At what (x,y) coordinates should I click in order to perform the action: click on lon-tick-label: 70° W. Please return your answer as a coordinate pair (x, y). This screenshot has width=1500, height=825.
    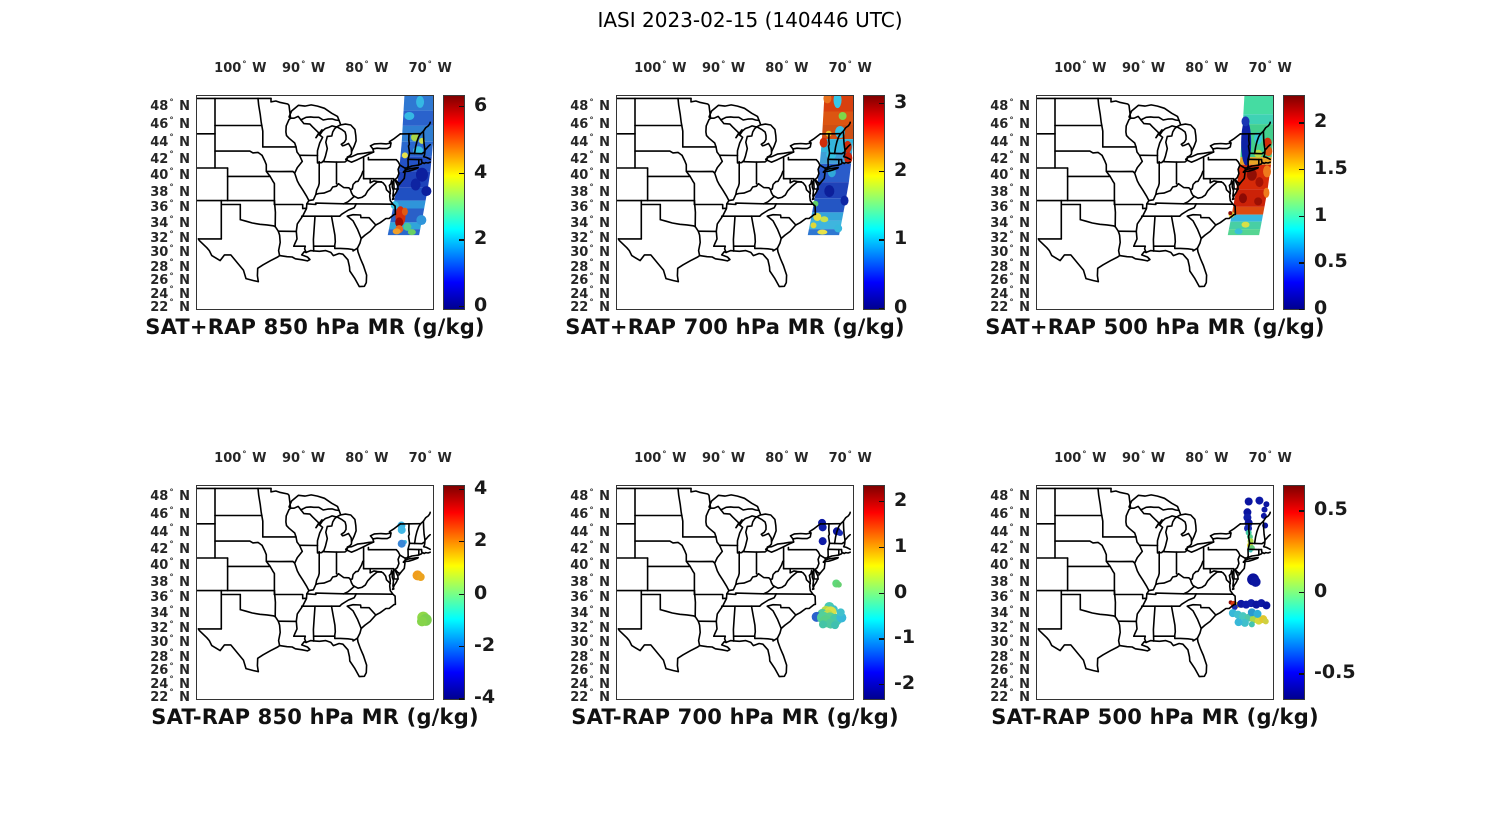
    Looking at the image, I should click on (430, 67).